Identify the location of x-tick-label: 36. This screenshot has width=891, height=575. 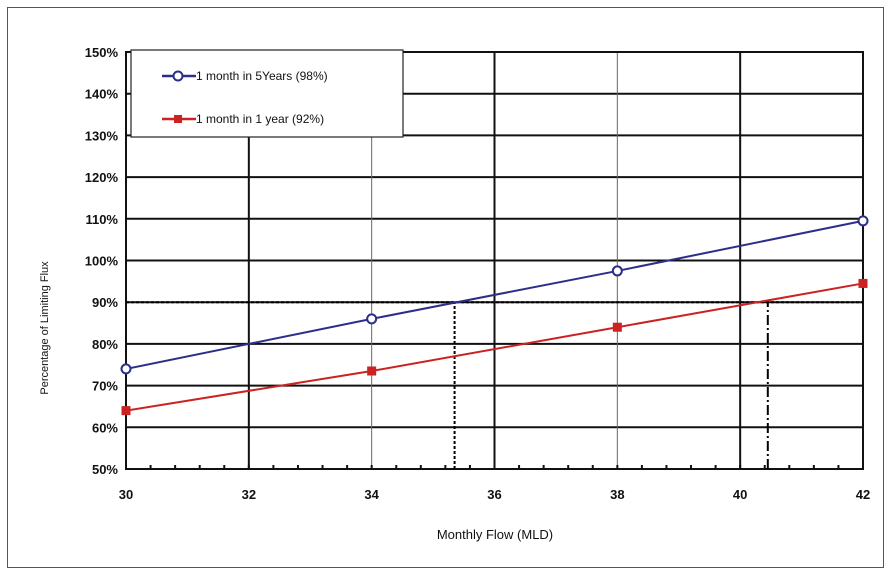
(494, 494).